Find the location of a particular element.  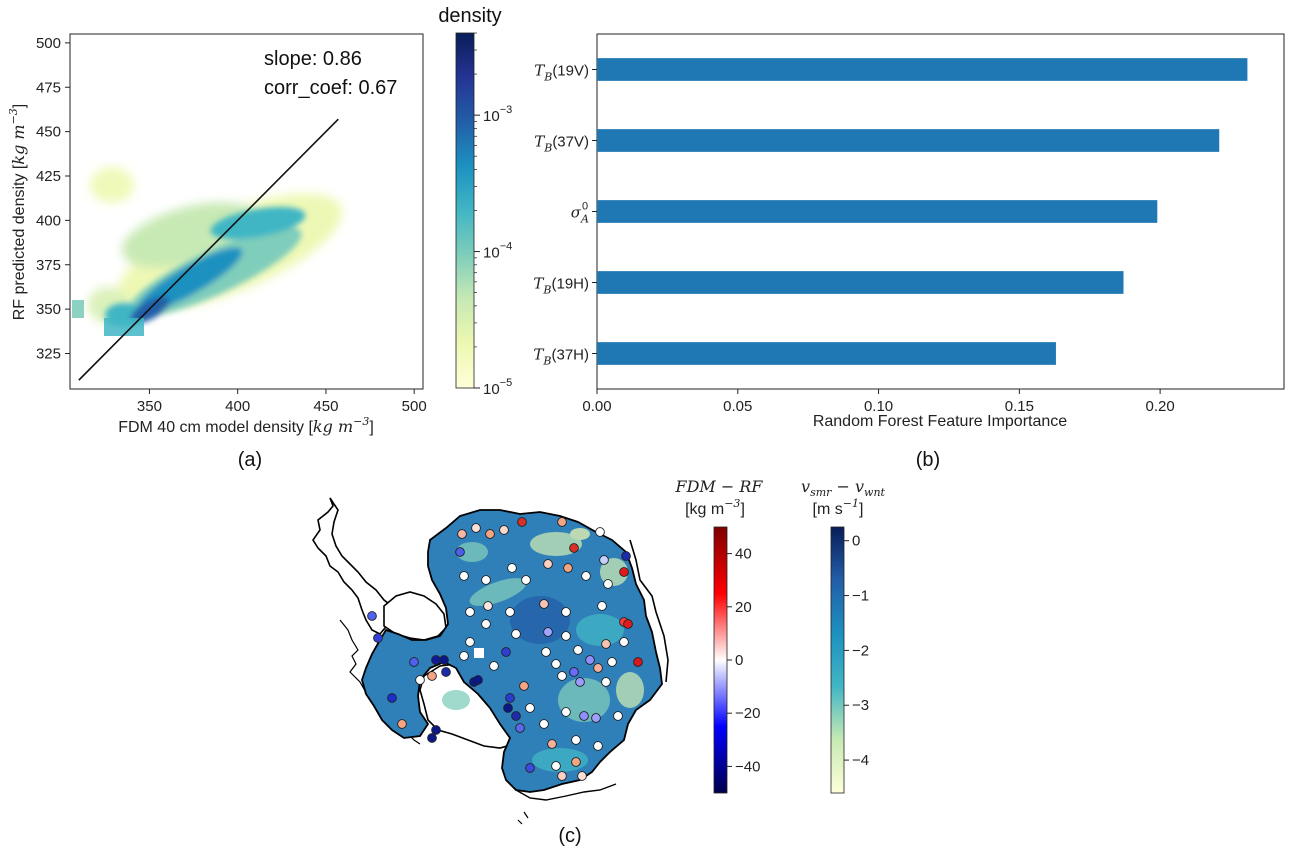

ice-texture is located at coordinates (543, 650).